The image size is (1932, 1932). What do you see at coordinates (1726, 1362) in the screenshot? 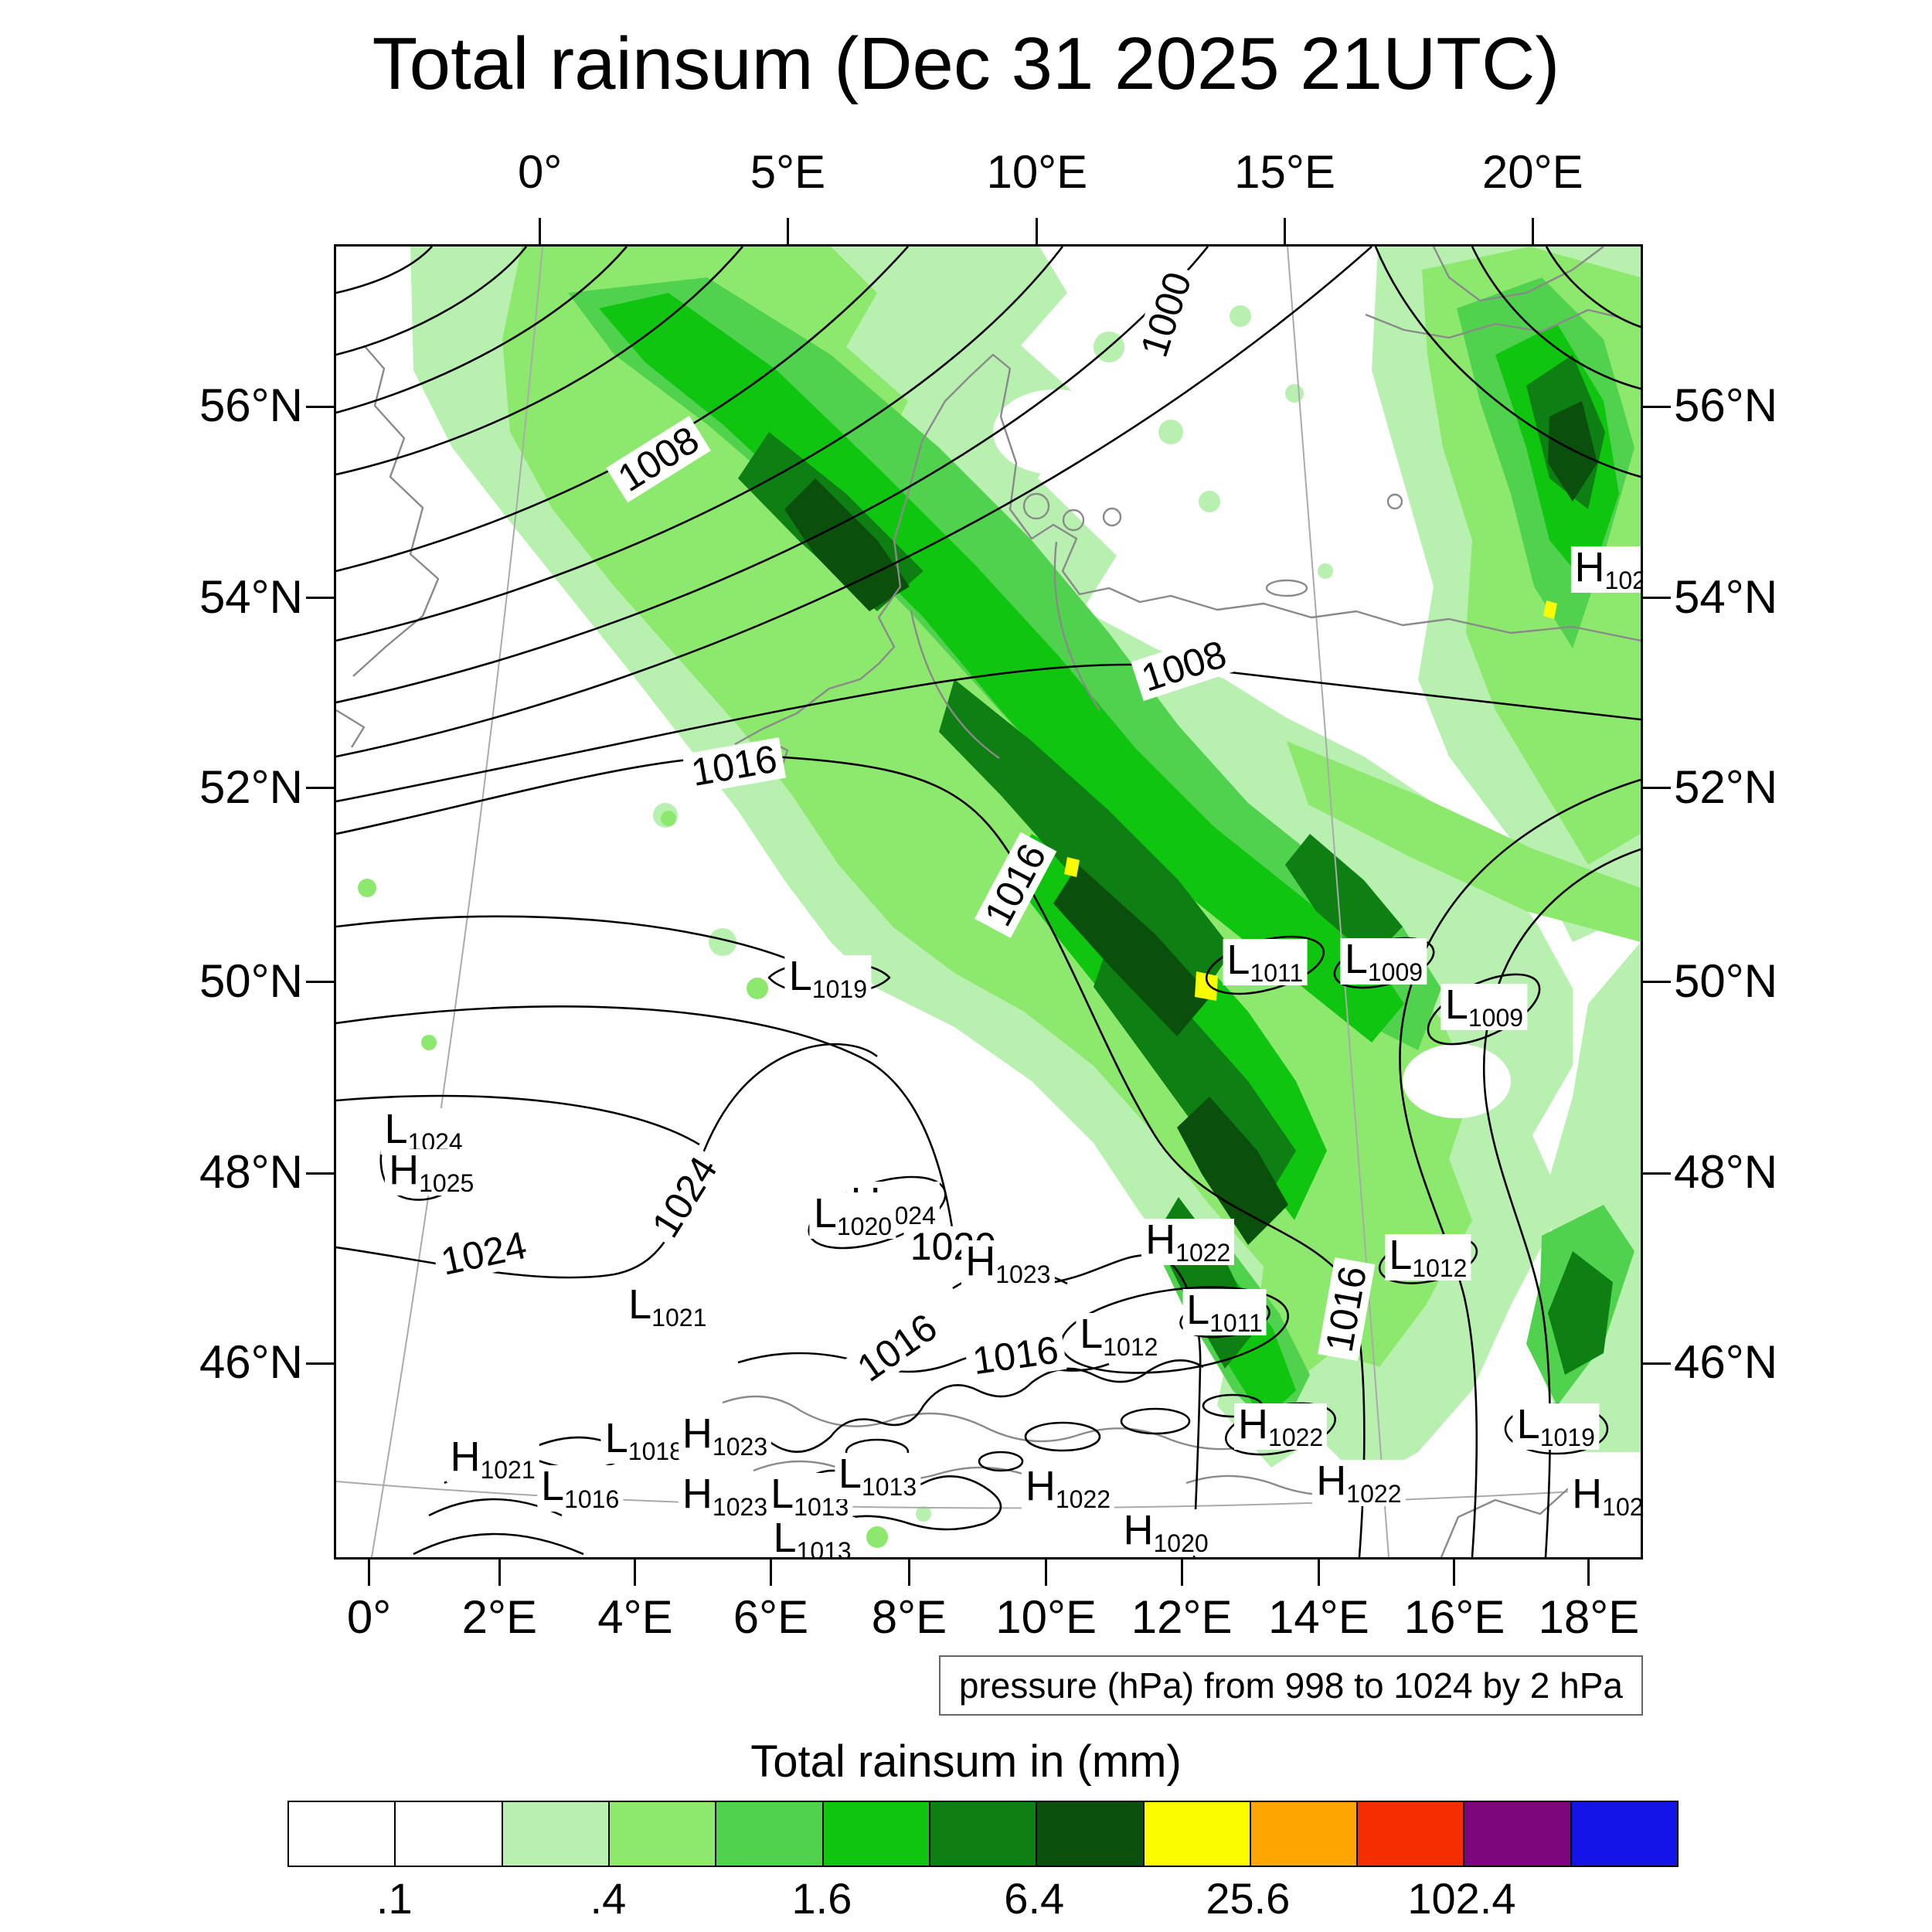
I see `right-axis-label: 46°N` at bounding box center [1726, 1362].